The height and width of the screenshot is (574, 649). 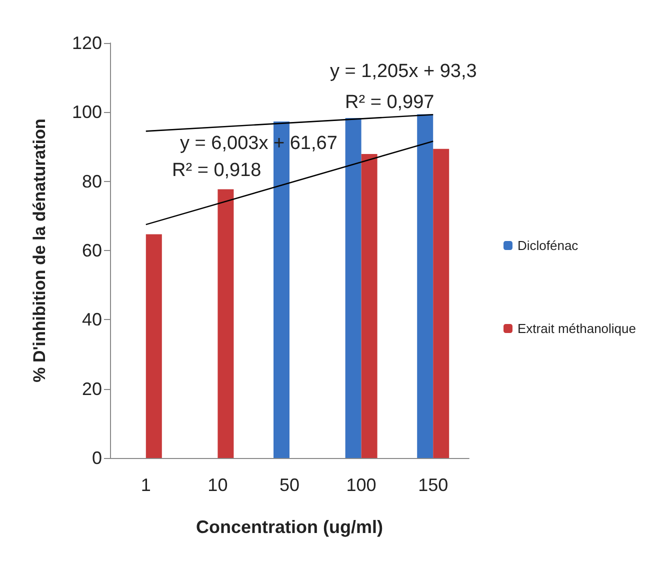 I want to click on y-tick-label: 80, so click(x=92, y=181).